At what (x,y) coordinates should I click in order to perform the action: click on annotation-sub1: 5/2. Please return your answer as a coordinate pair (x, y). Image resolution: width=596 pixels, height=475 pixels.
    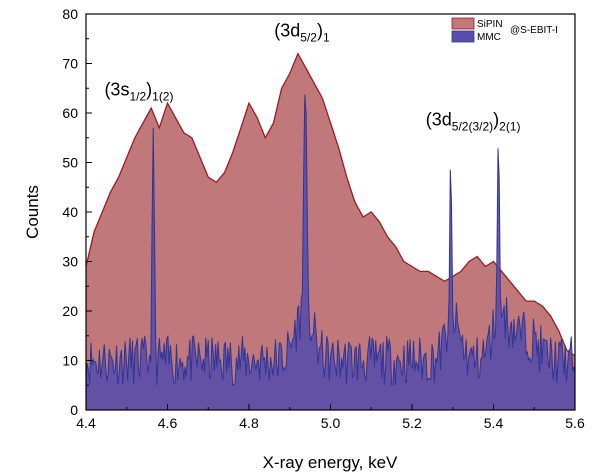
    Looking at the image, I should click on (308, 37).